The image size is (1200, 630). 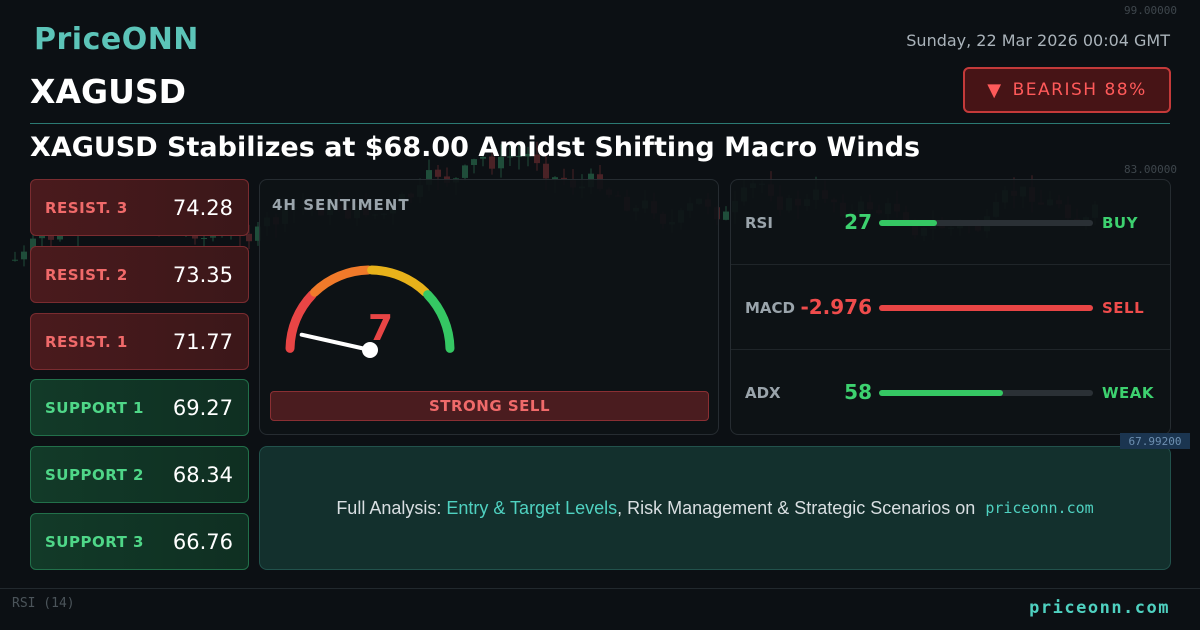 What do you see at coordinates (94, 541) in the screenshot?
I see `level-label: SUPPORT 3` at bounding box center [94, 541].